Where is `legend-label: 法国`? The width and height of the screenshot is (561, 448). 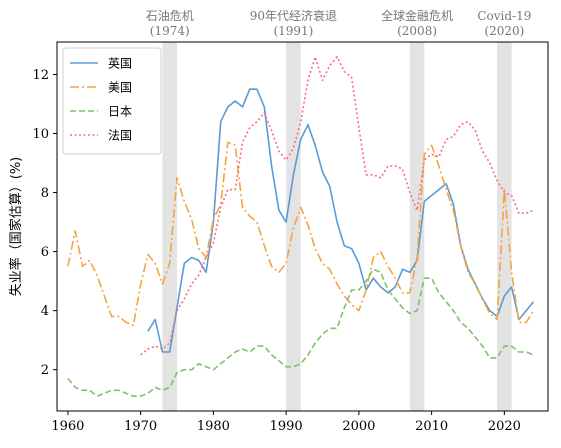 legend-label: 法国 is located at coordinates (120, 136).